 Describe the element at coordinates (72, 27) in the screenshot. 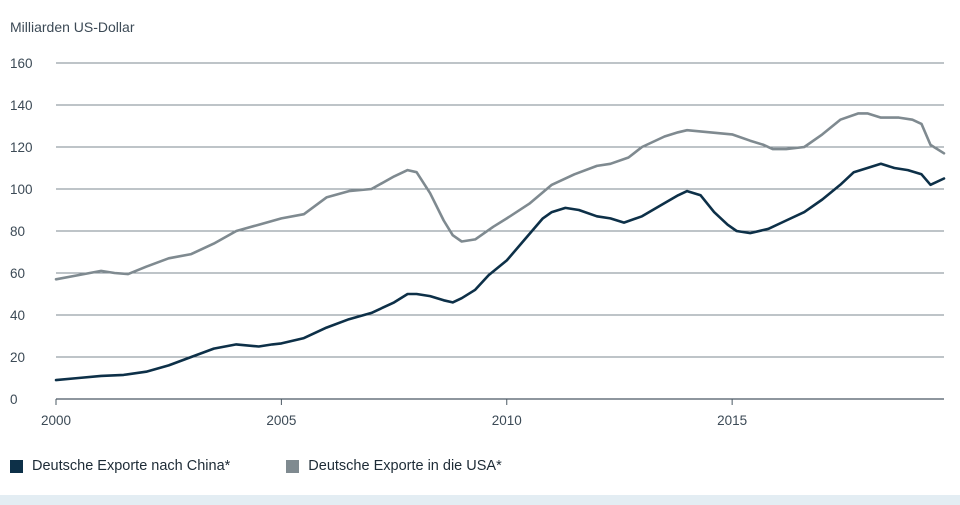

I see `y-axis-unit-label: Milliarden US-Dollar` at that location.